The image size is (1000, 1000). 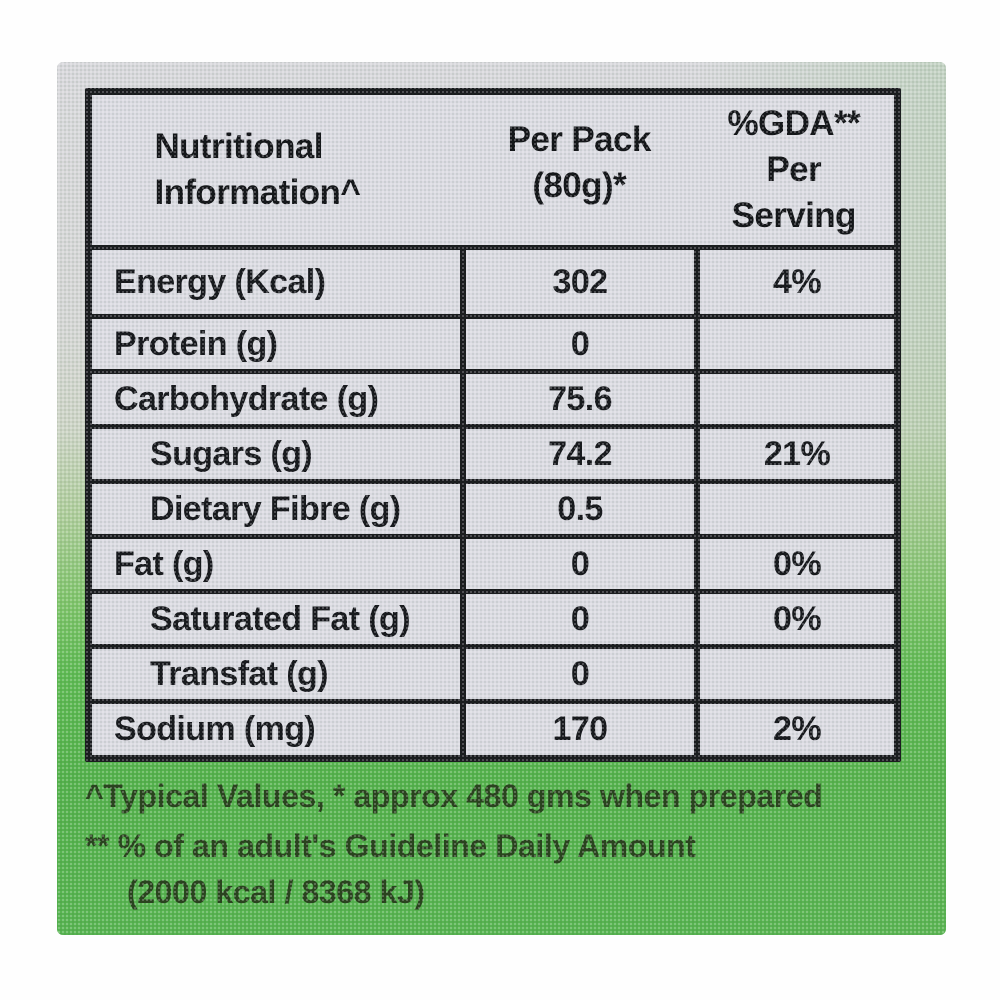 What do you see at coordinates (579, 185) in the screenshot?
I see `header-per-pack-line2: (80g)*` at bounding box center [579, 185].